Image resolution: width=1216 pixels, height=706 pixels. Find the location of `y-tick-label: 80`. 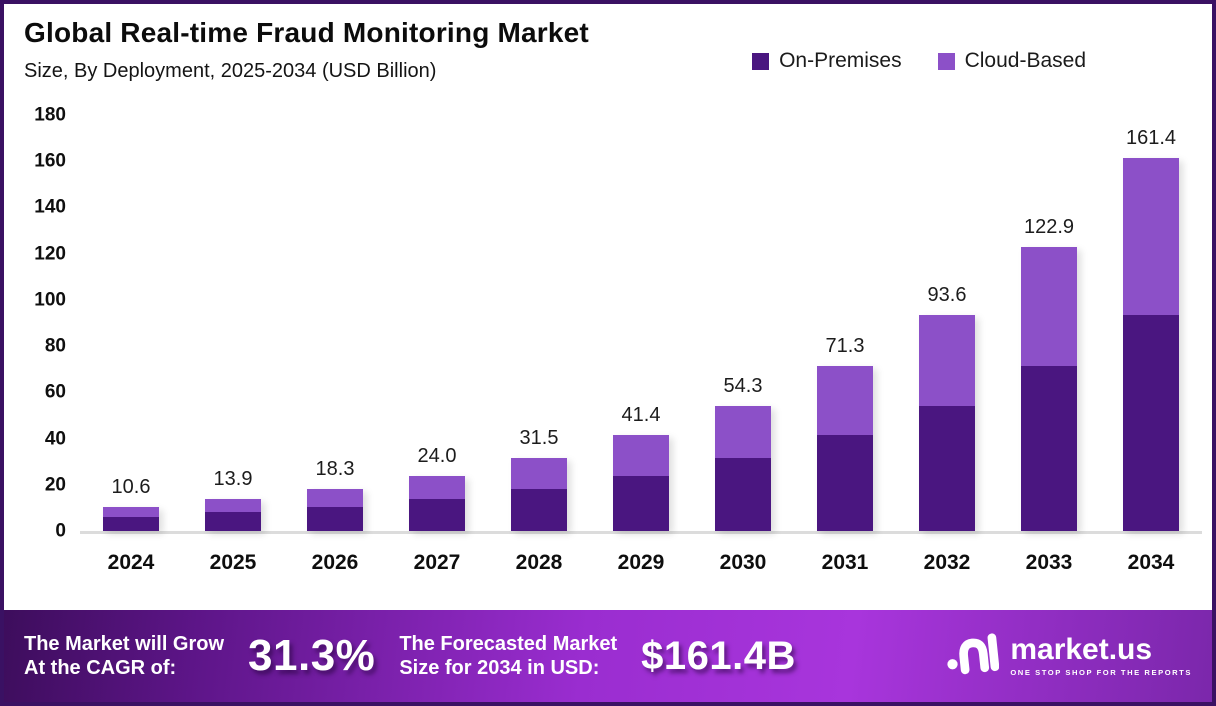

y-tick-label: 80 is located at coordinates (55, 346).